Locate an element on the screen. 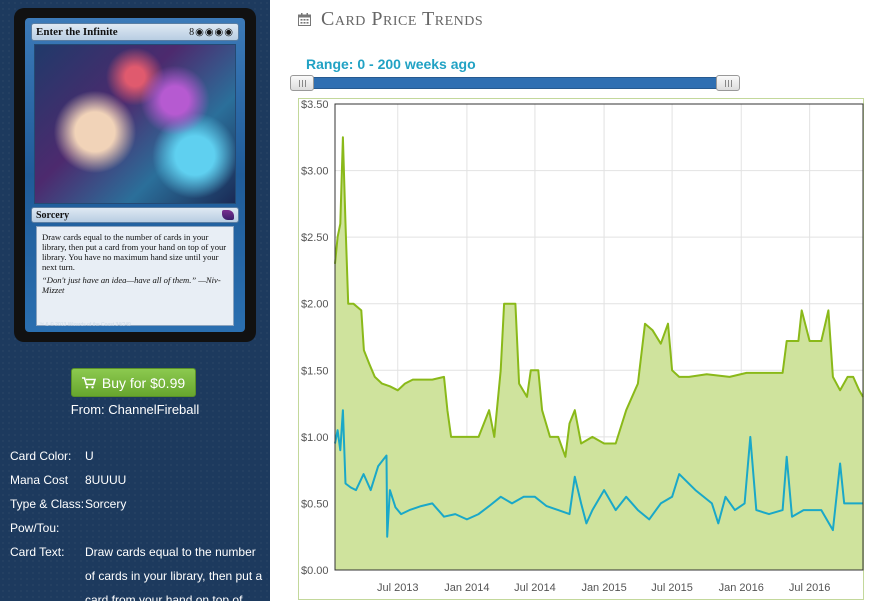 The width and height of the screenshot is (871, 612). info-label: Type & Class: is located at coordinates (47, 504).